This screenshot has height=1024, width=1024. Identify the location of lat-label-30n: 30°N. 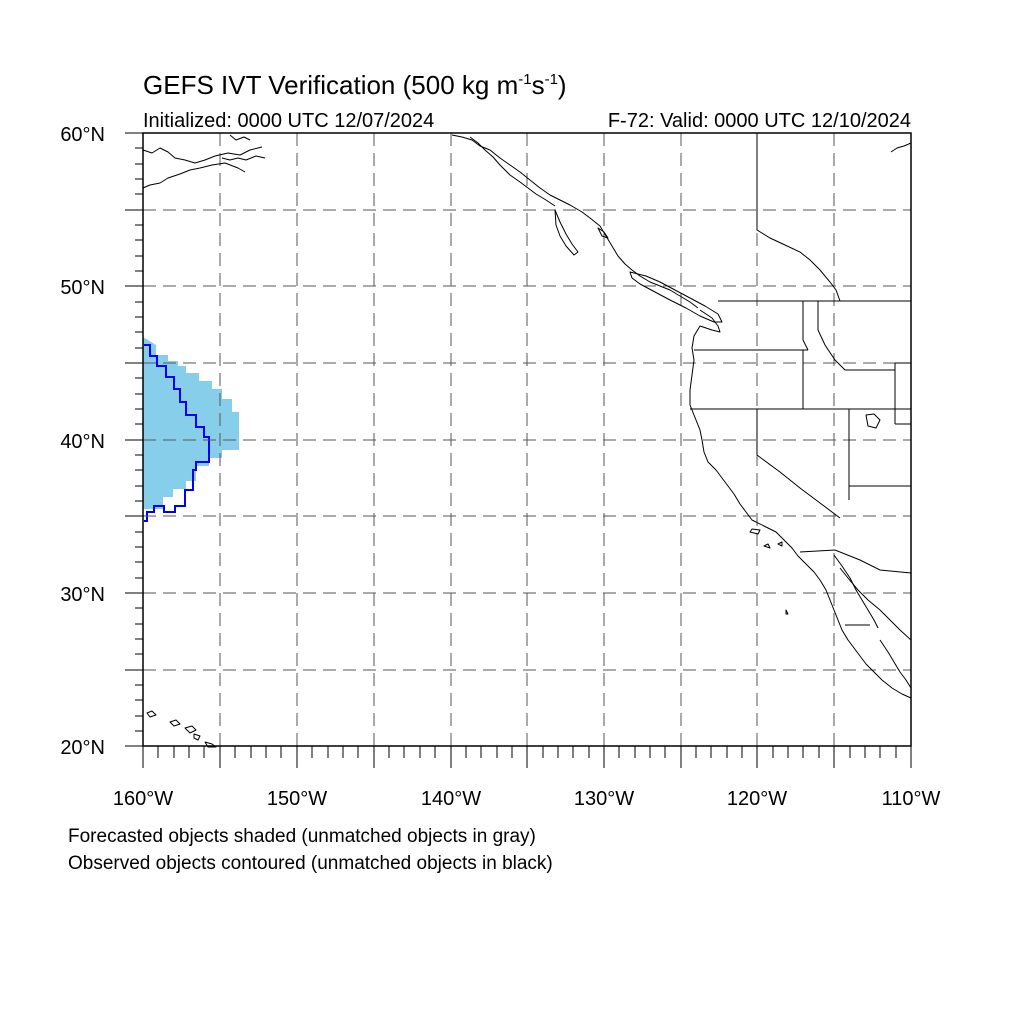
(82, 595).